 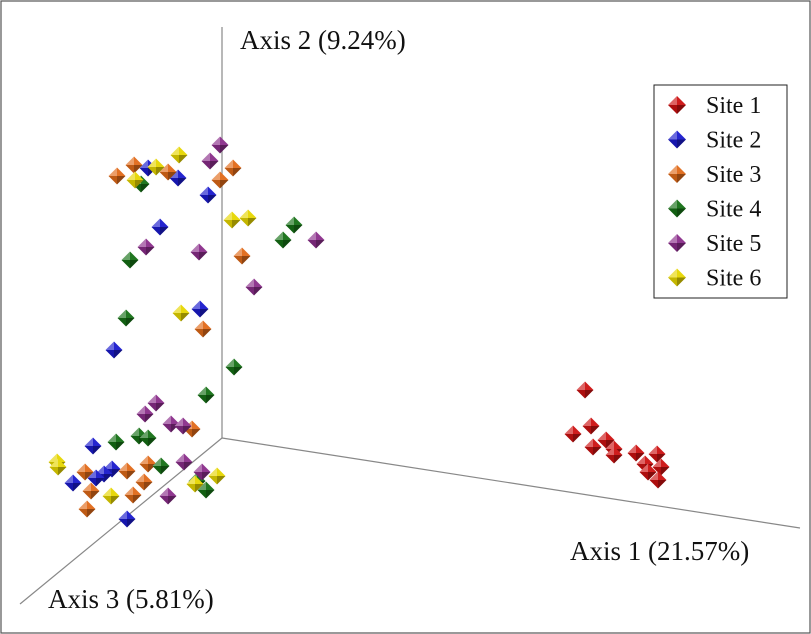 I want to click on legend-box, so click(x=720, y=191).